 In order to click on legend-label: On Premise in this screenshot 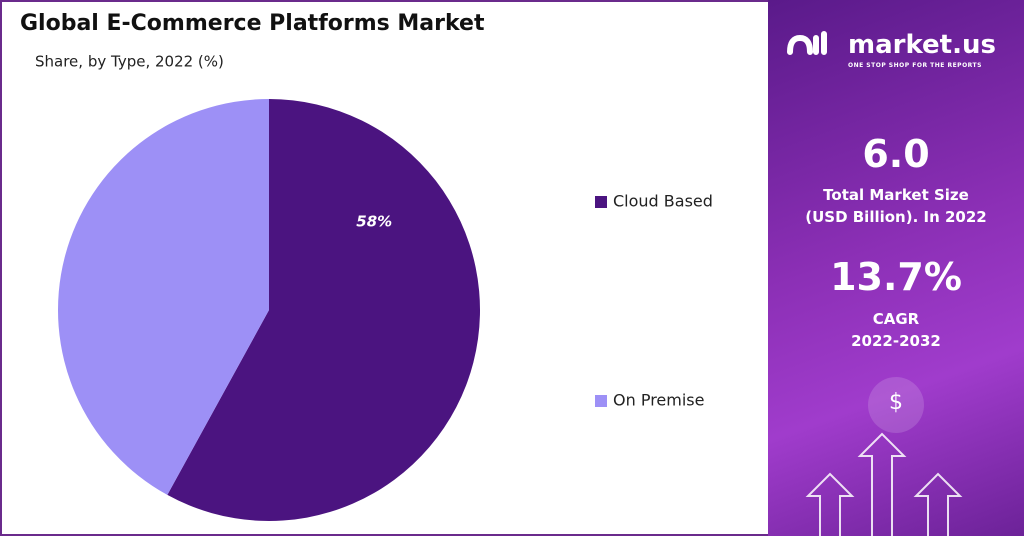, I will do `click(658, 400)`.